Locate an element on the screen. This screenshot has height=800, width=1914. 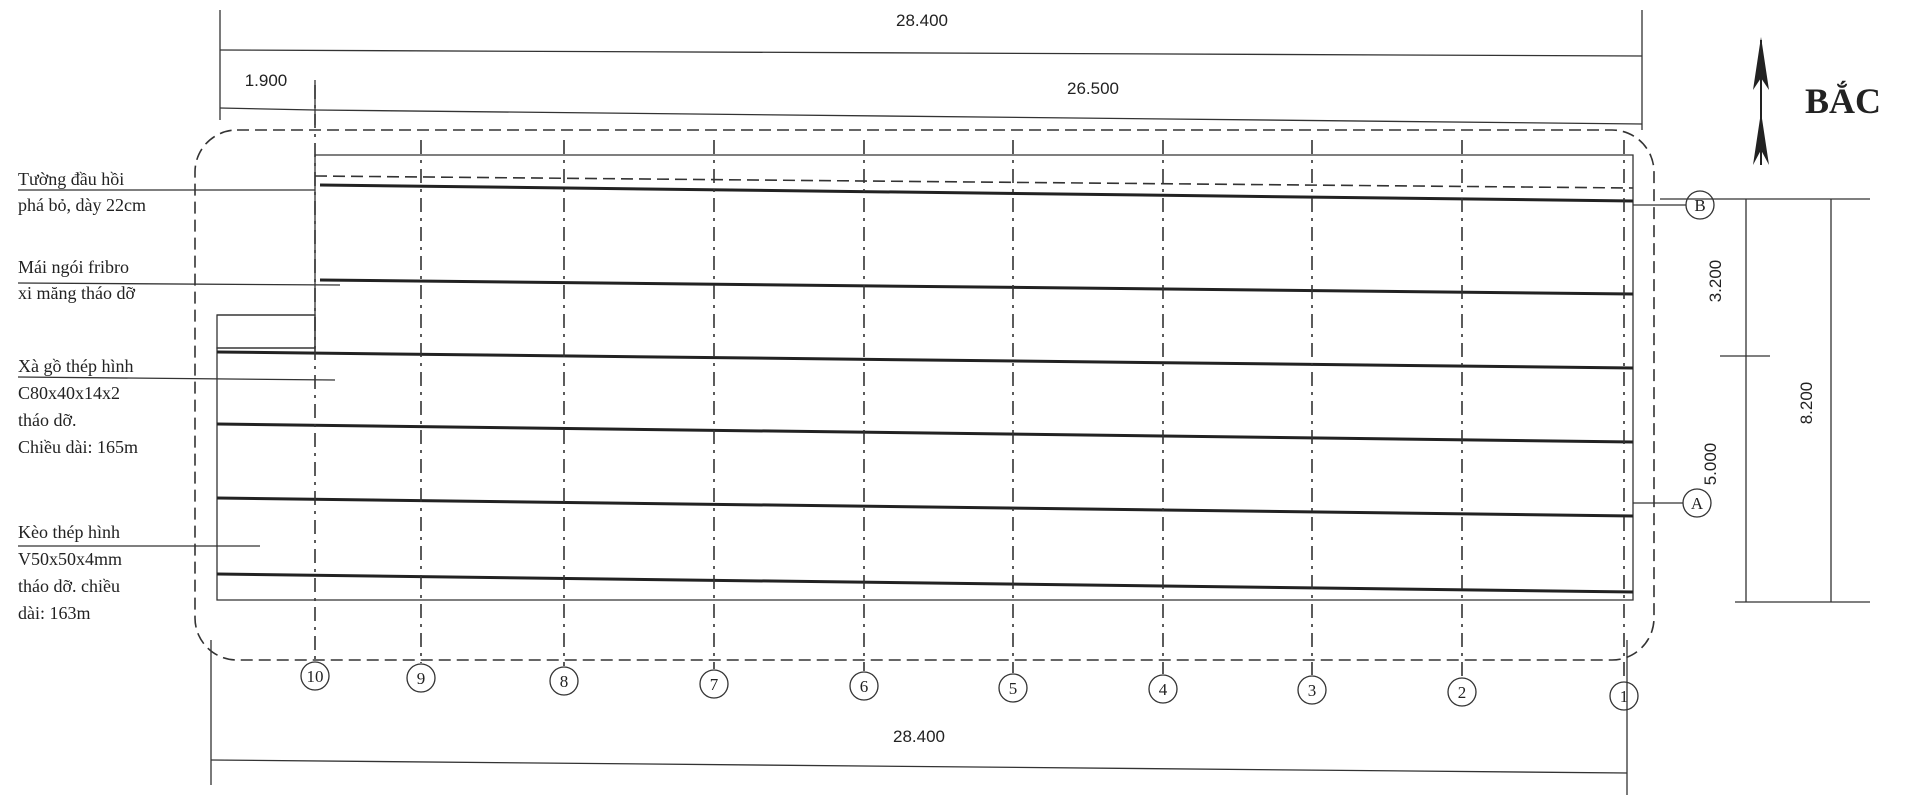
dimension-label: 8.200 is located at coordinates (1806, 403).